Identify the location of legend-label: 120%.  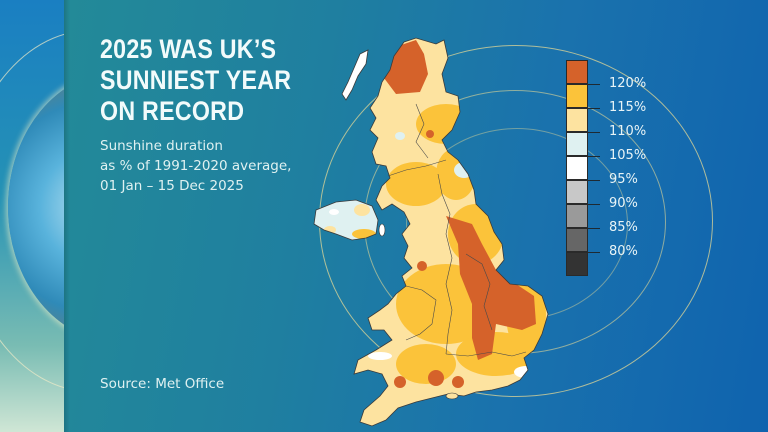
(628, 83).